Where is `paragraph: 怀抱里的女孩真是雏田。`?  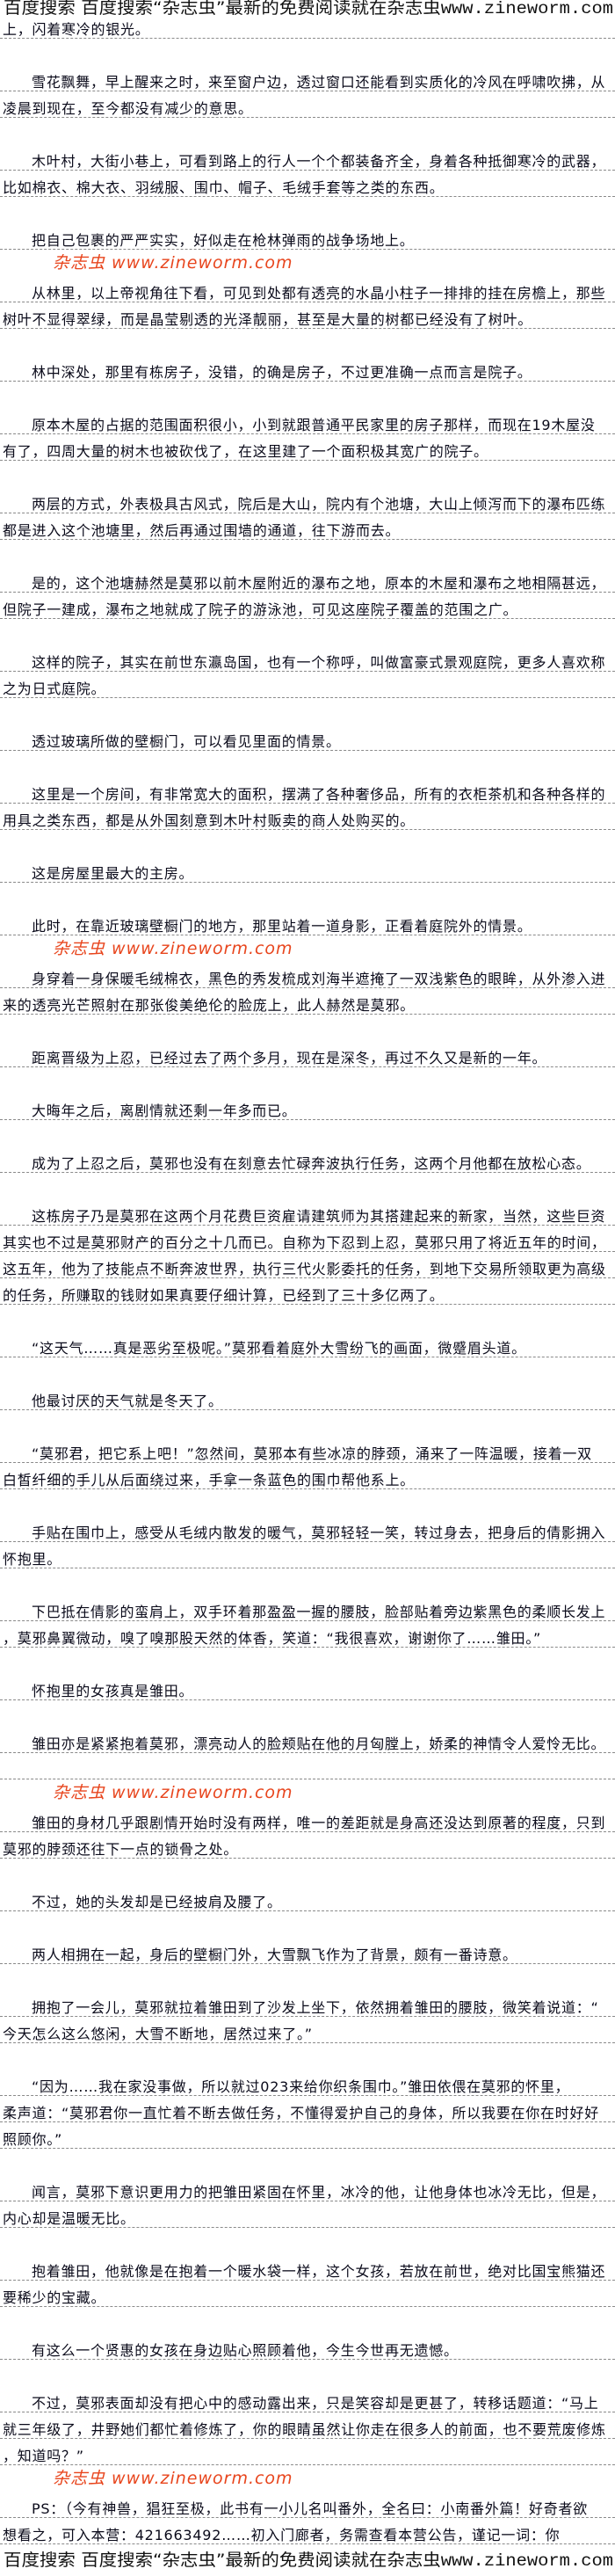
paragraph: 怀抱里的女孩真是雏田。 is located at coordinates (307, 1687).